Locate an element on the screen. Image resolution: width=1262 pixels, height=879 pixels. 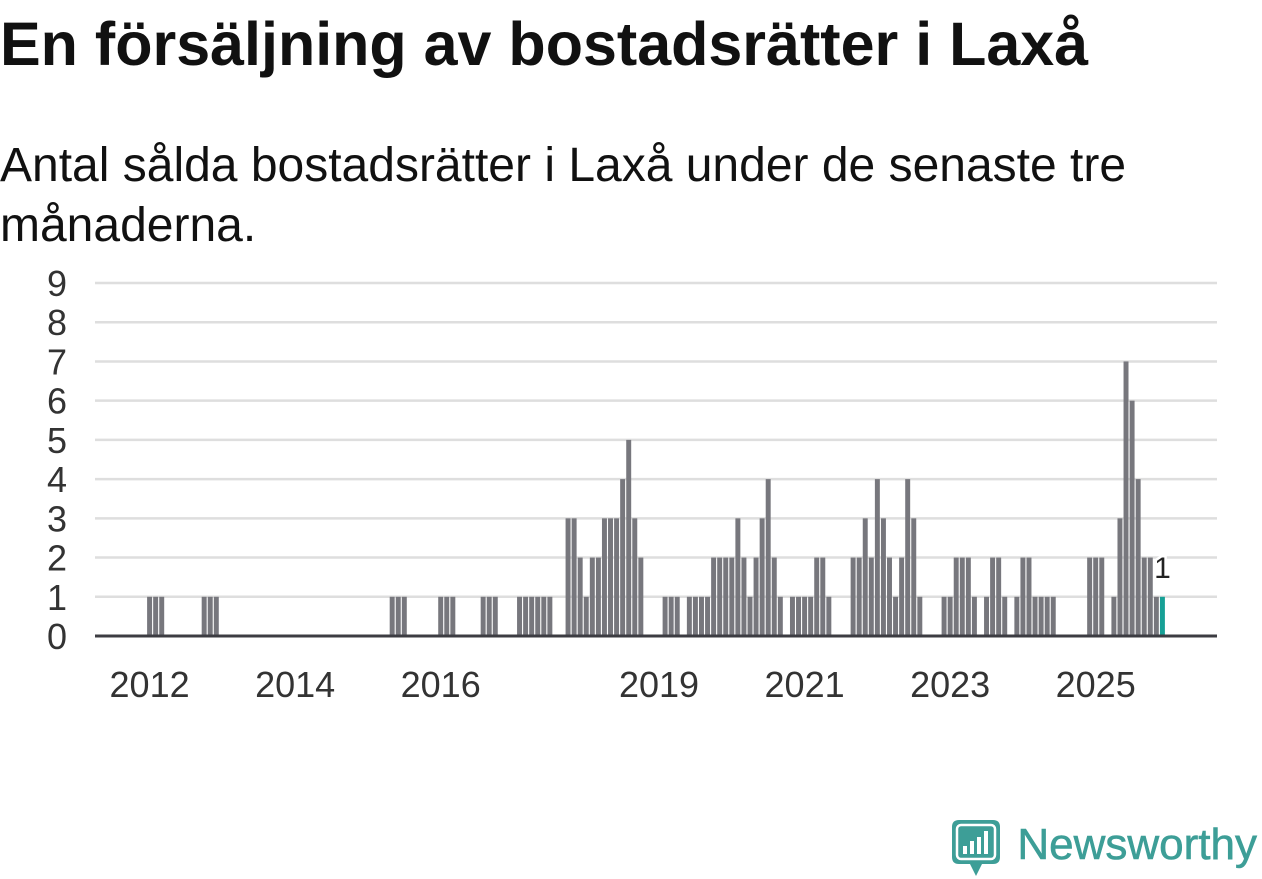
x-tick-label: 2019 is located at coordinates (659, 684).